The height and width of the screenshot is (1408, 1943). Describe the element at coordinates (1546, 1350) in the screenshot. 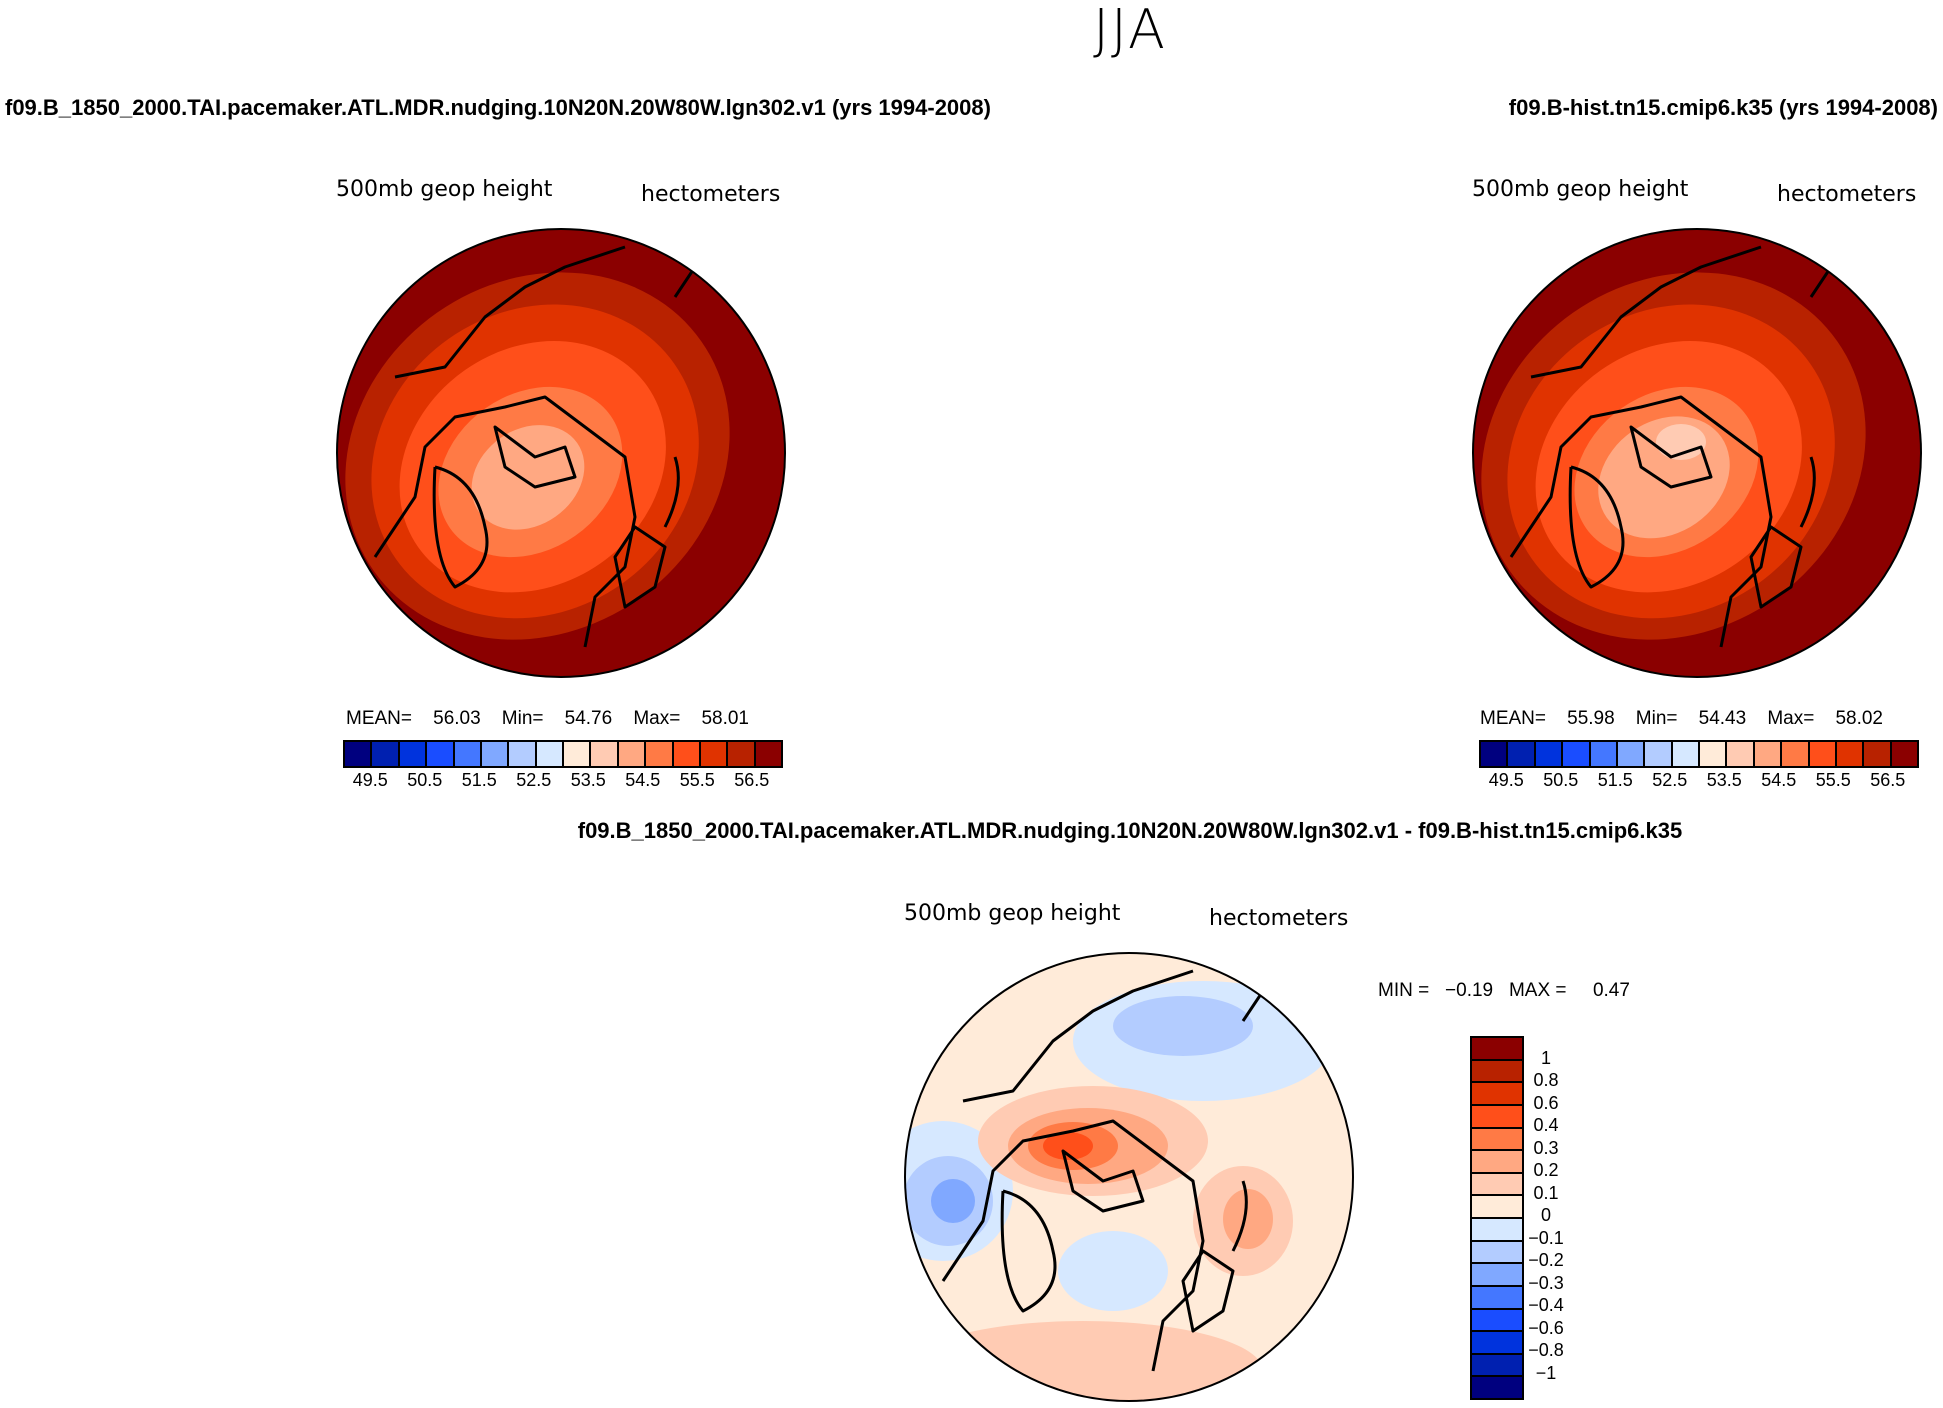

I see `colorbar-tick-label: −0.8` at that location.